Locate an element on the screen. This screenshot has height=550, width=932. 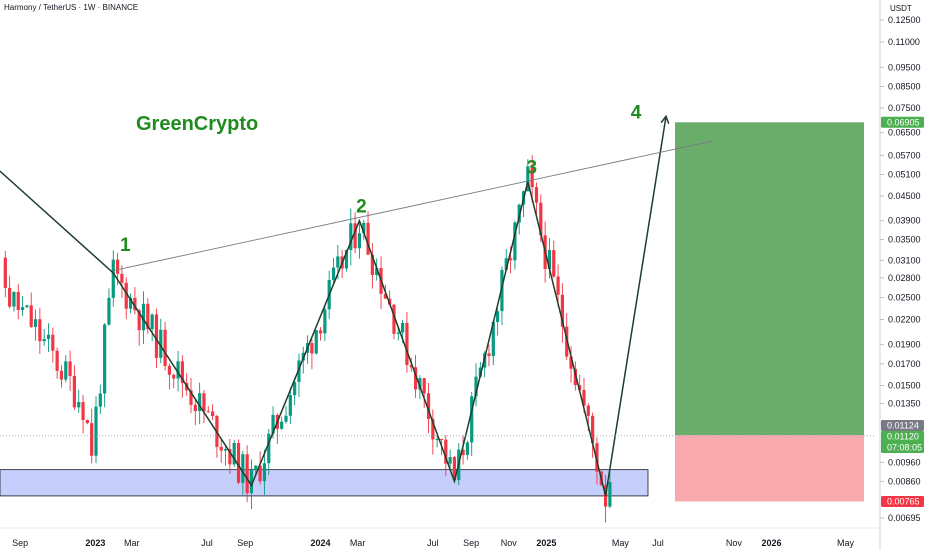
price-tick-label: 0.11000 is located at coordinates (904, 42).